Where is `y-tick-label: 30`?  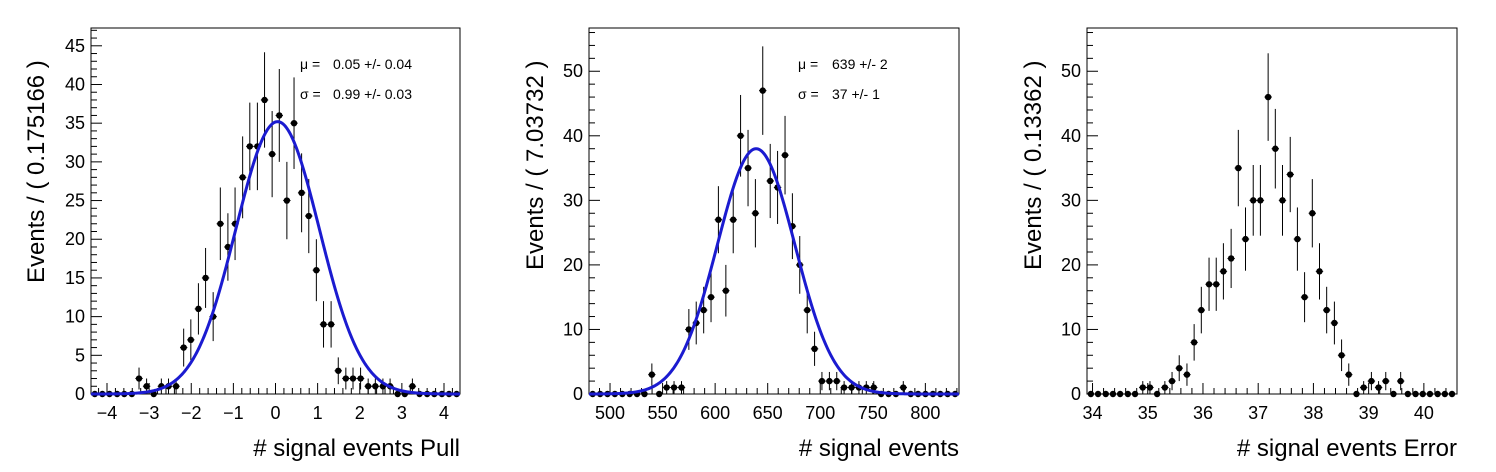
y-tick-label: 30 is located at coordinates (1071, 200).